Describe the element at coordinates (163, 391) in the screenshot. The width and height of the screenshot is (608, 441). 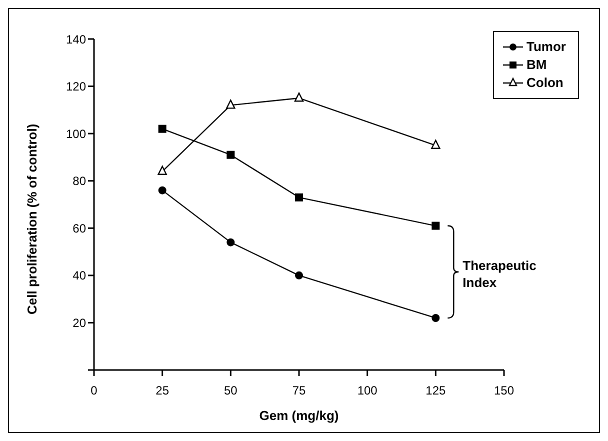
I see `x-tick-label: 25` at that location.